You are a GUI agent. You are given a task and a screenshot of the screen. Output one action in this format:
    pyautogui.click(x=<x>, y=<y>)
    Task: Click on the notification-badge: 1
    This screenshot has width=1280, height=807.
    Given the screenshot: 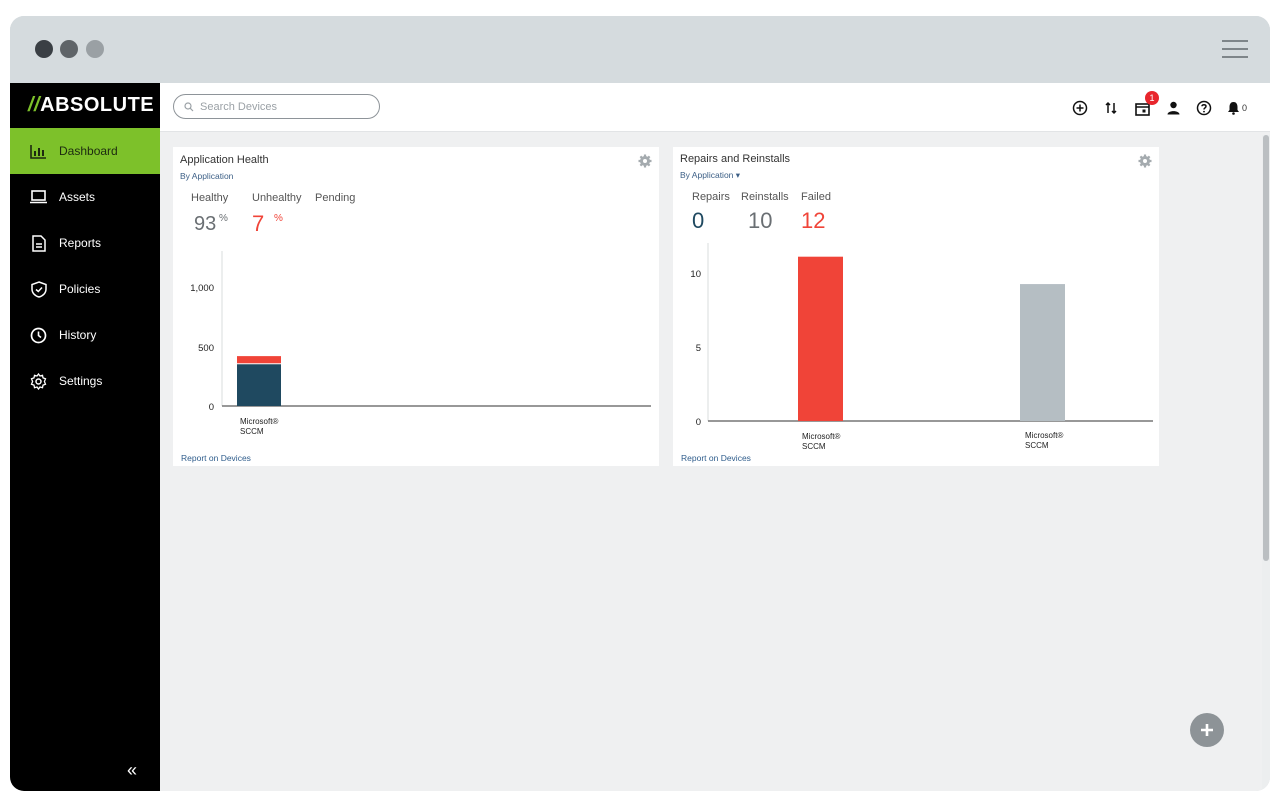 What is the action you would take?
    pyautogui.click(x=1152, y=98)
    